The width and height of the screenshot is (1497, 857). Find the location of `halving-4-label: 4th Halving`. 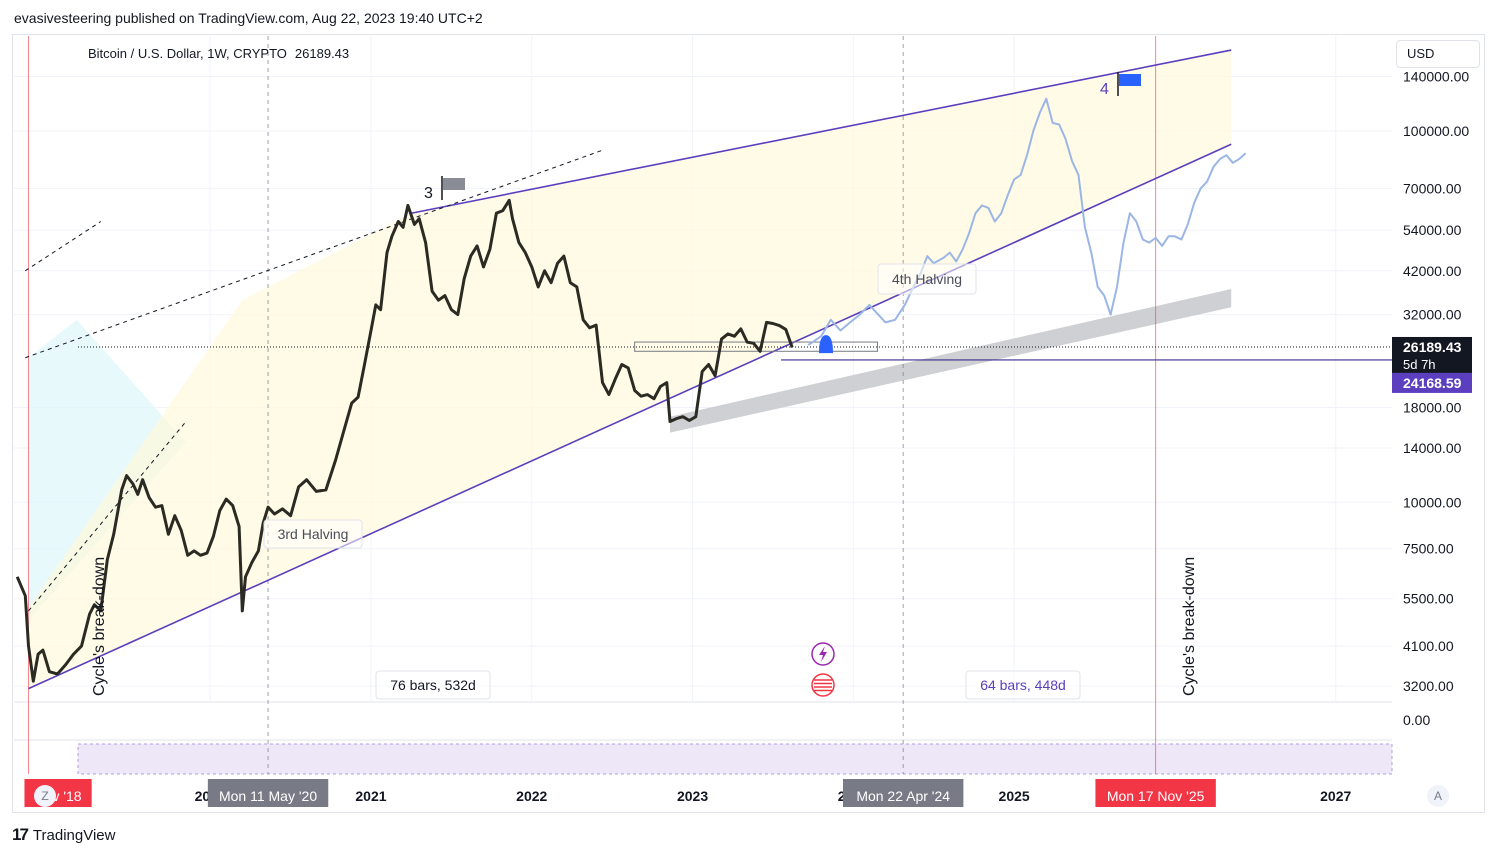

halving-4-label: 4th Halving is located at coordinates (927, 279).